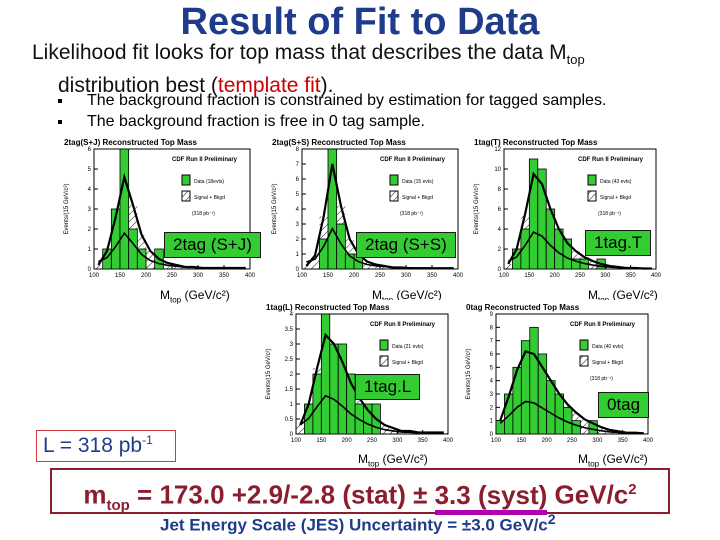 This screenshot has width=720, height=540. I want to click on luminosity-box: L = 318 pb-1, so click(106, 446).